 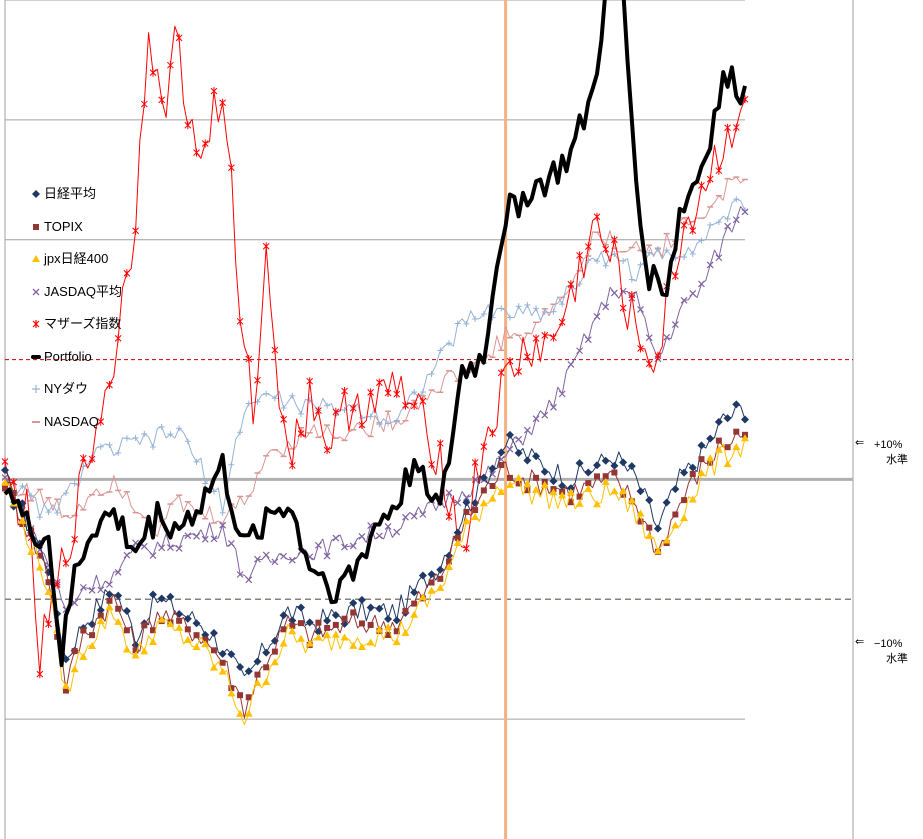 I want to click on minus-level-value: −10%, so click(x=888, y=644).